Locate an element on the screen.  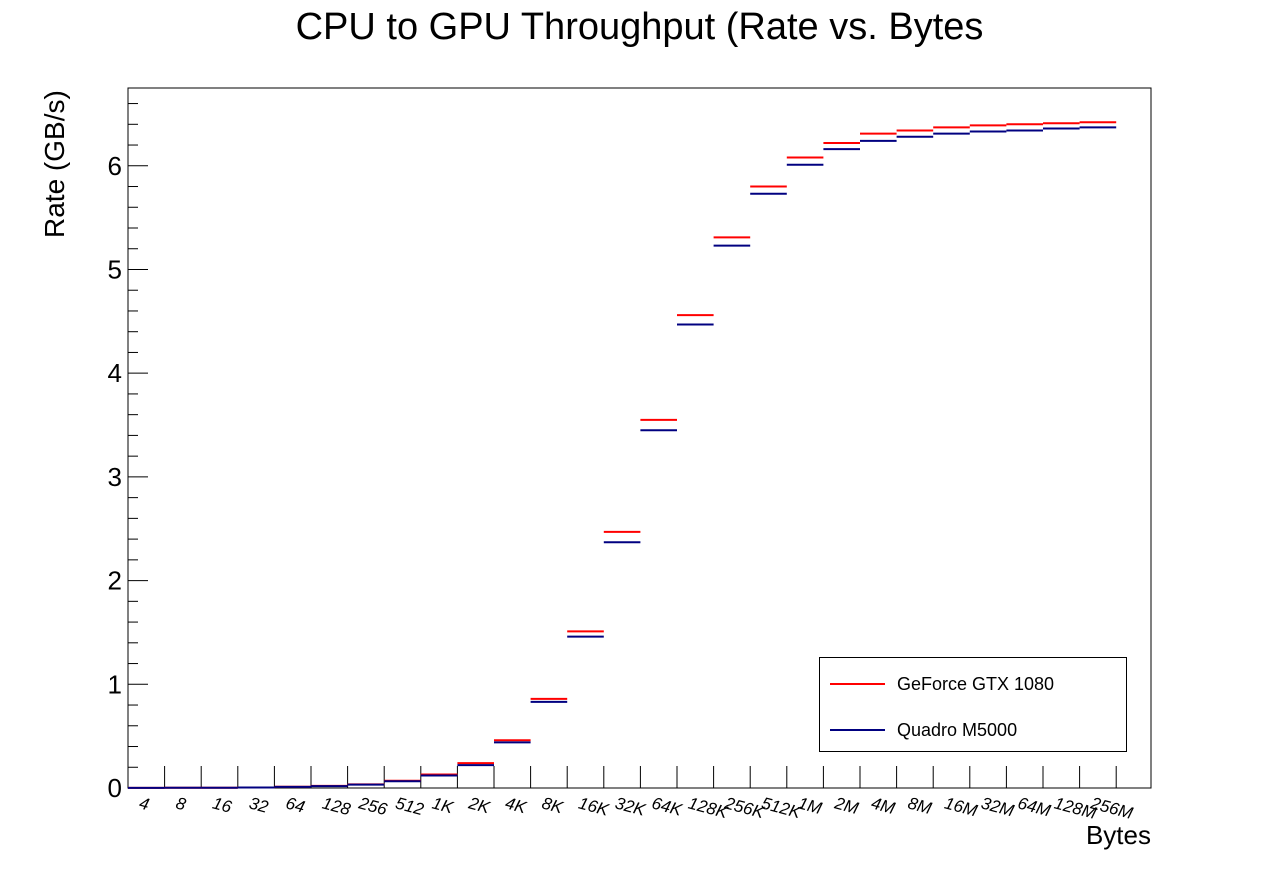
x-tick-label: 32M is located at coordinates (998, 807).